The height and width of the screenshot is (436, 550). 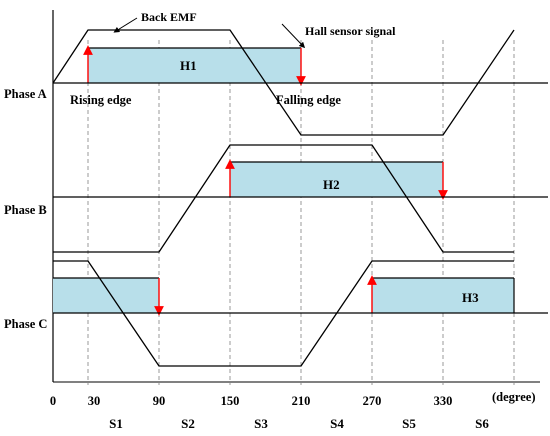 What do you see at coordinates (125, 25) in the screenshot?
I see `back-emf-pointer` at bounding box center [125, 25].